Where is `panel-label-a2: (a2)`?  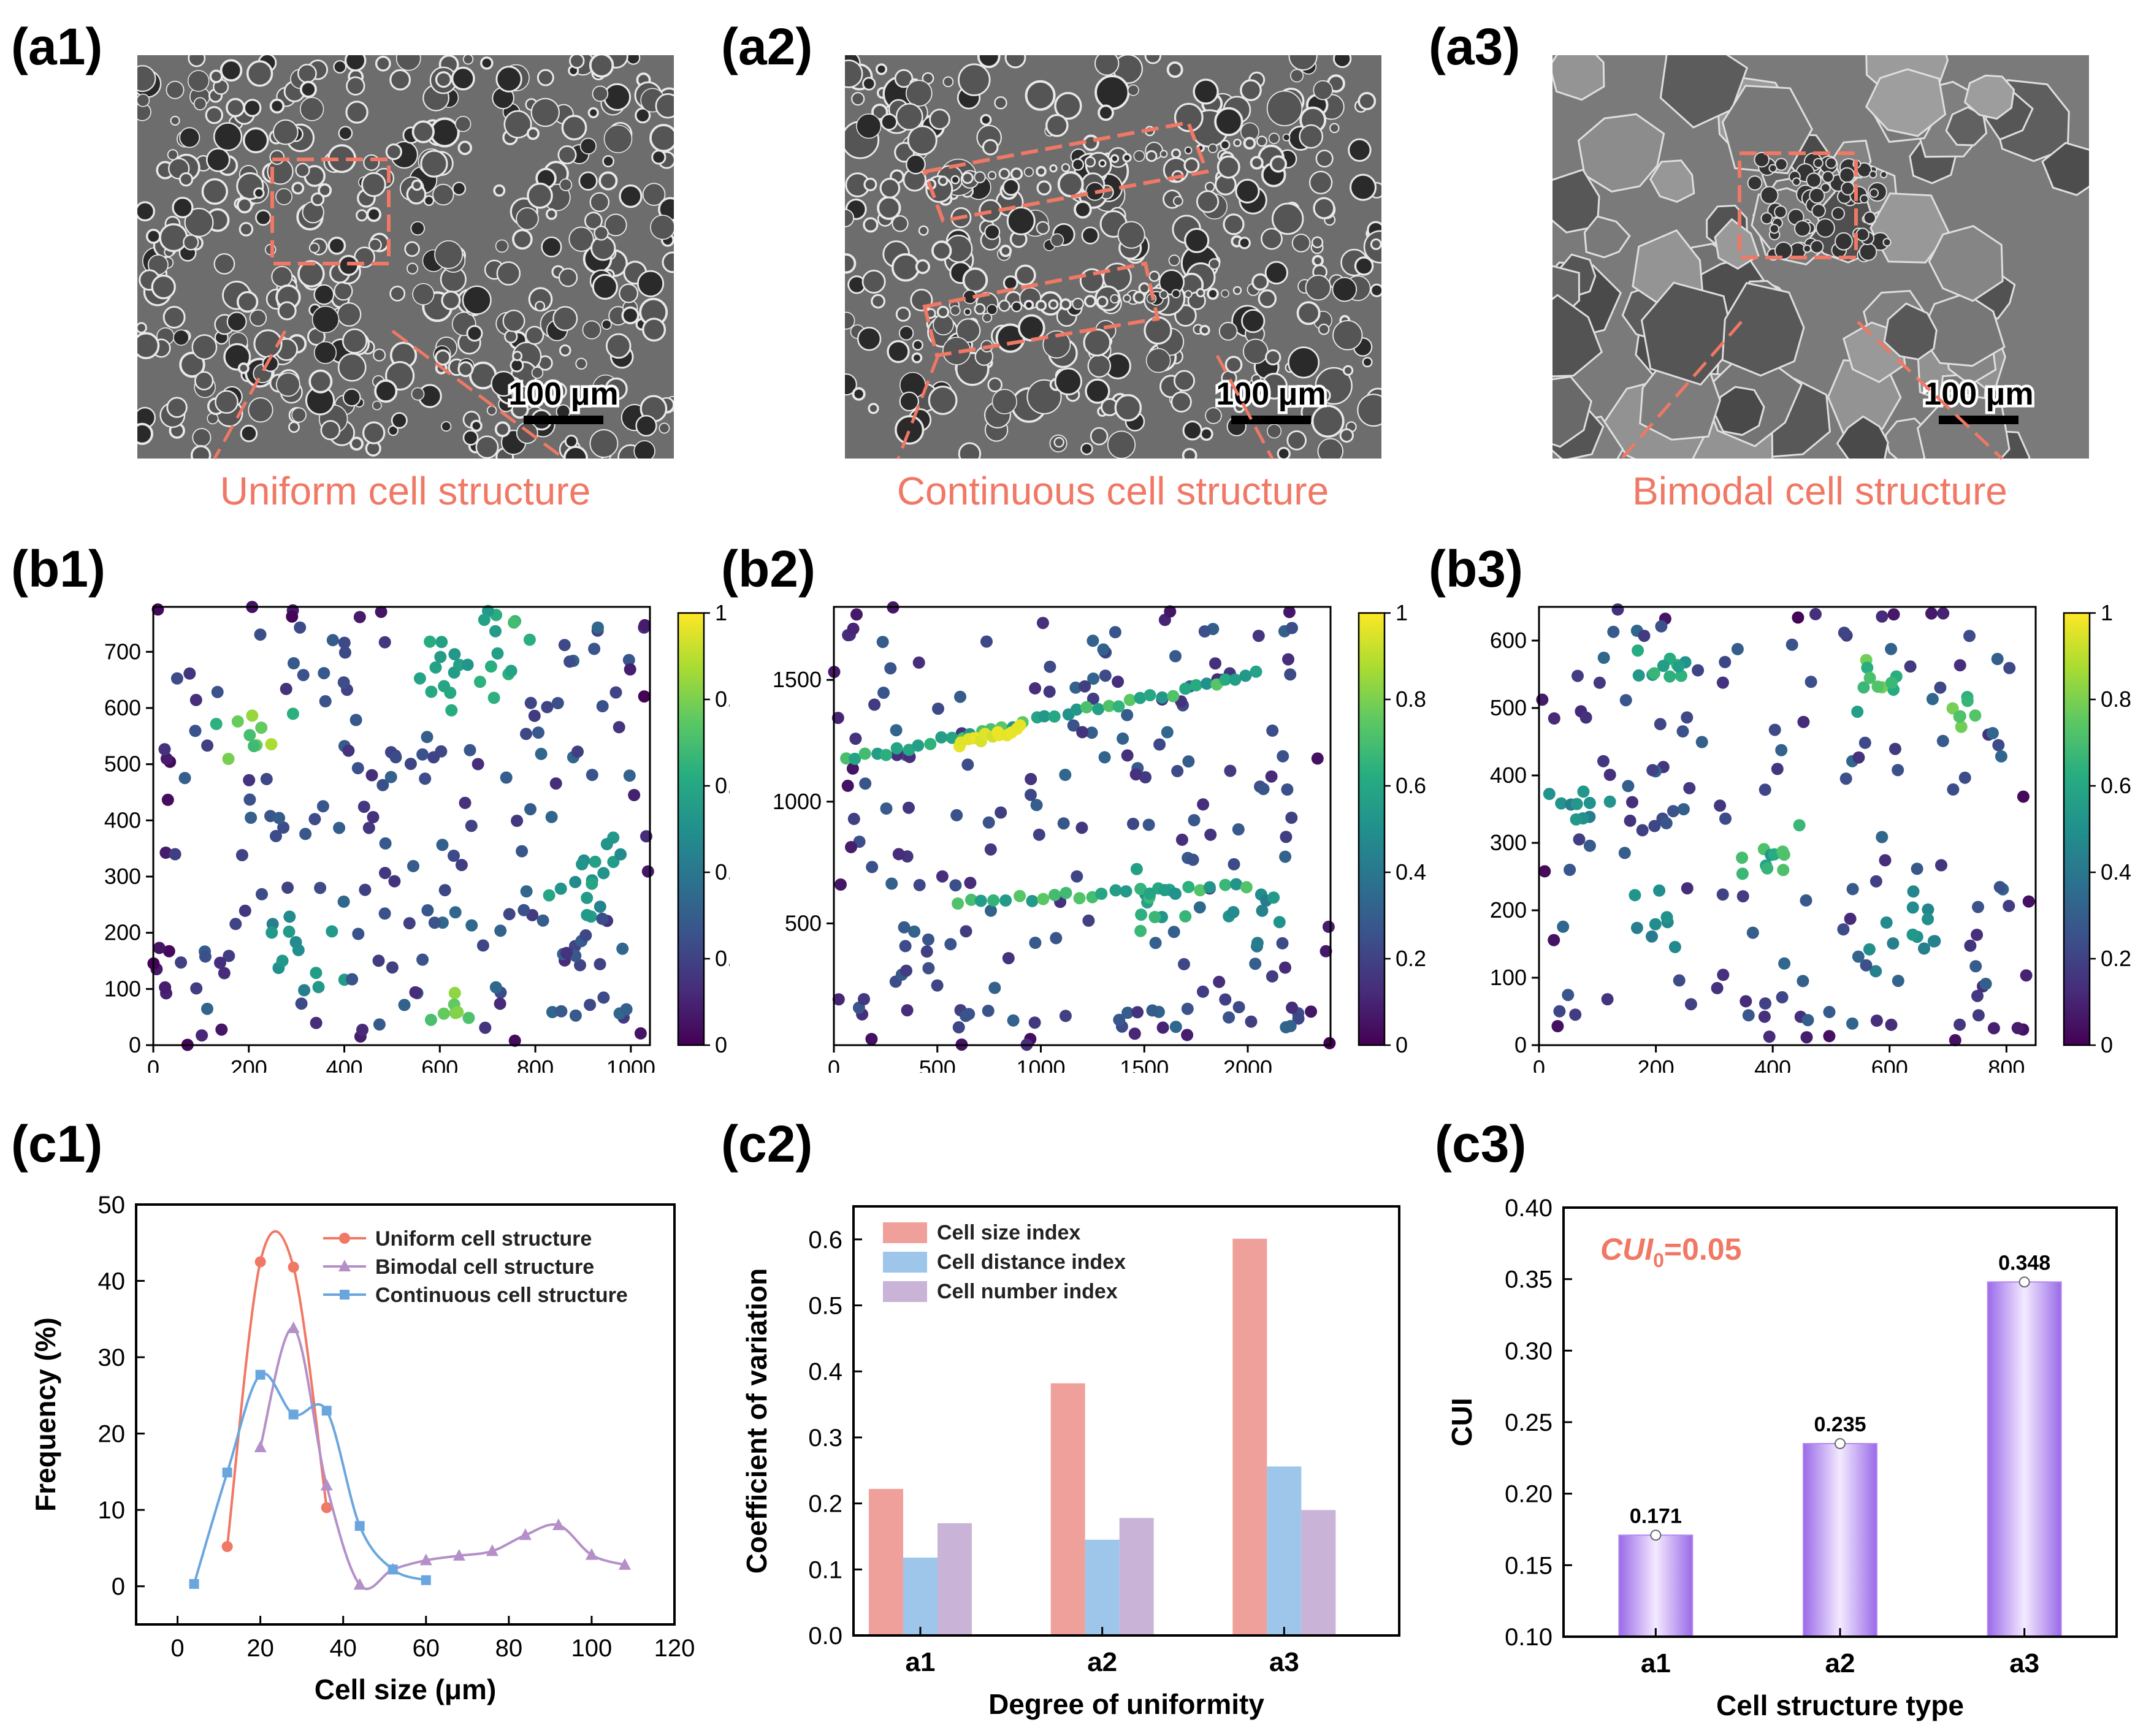
panel-label-a2: (a2) is located at coordinates (767, 46).